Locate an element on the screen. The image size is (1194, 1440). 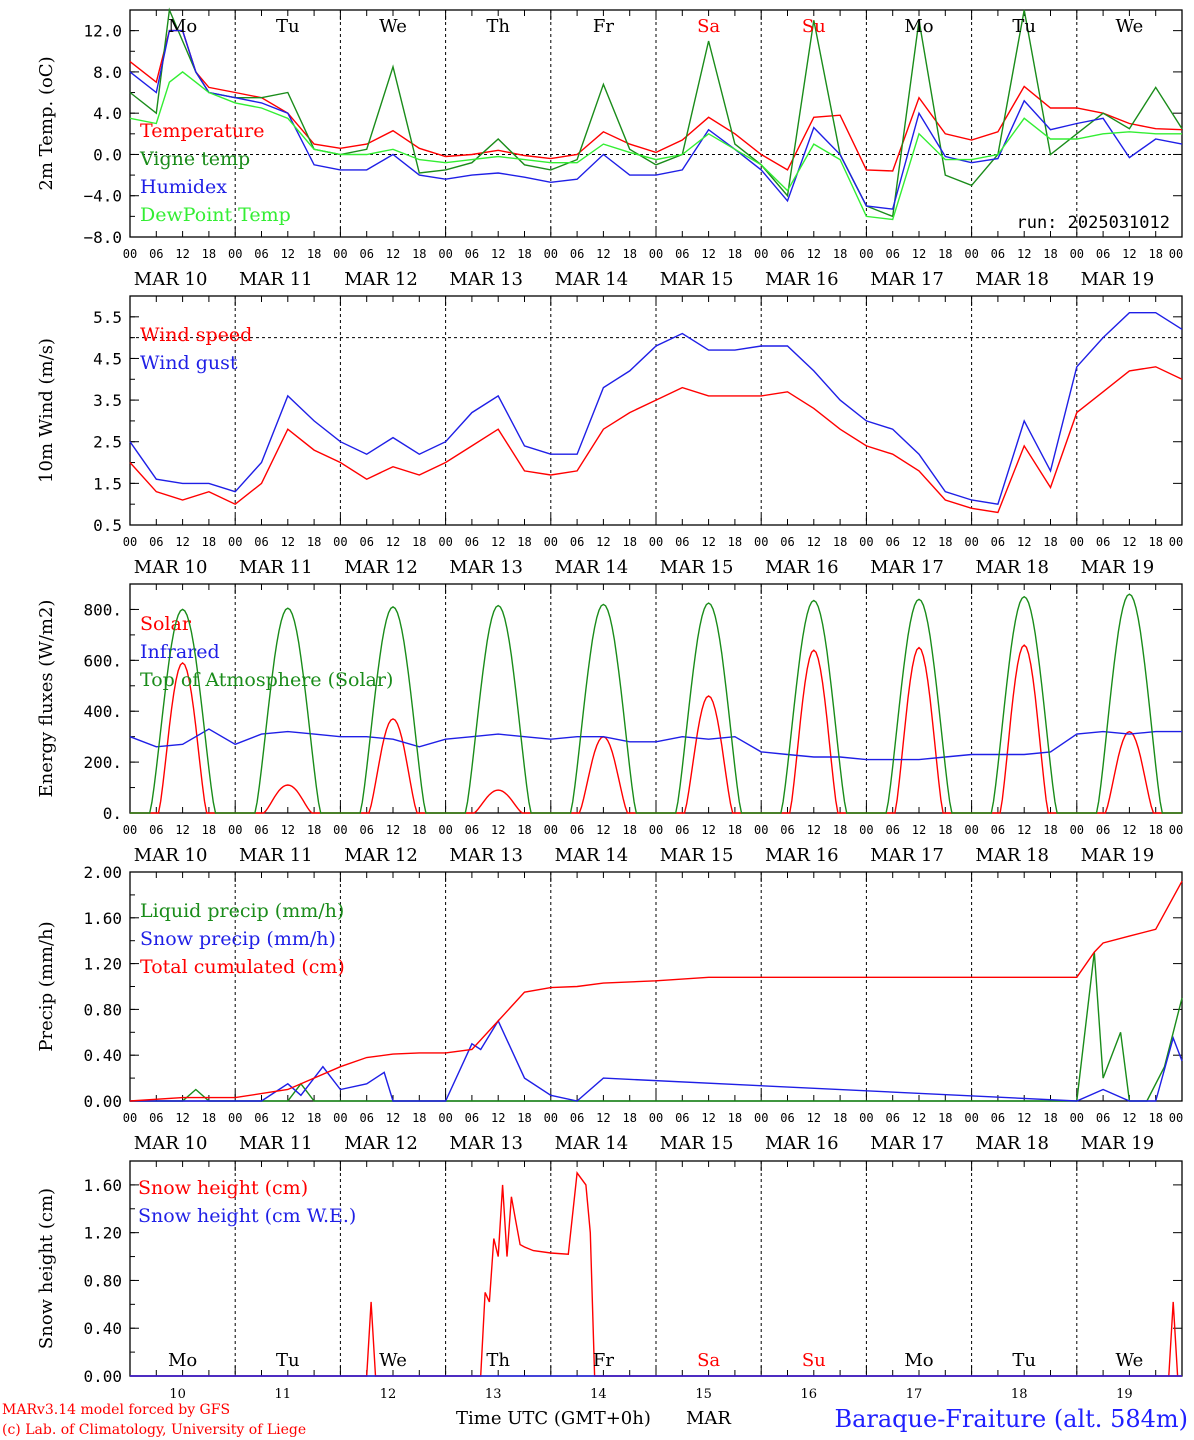
y-tick-label: −4.0 is located at coordinates (102, 196).